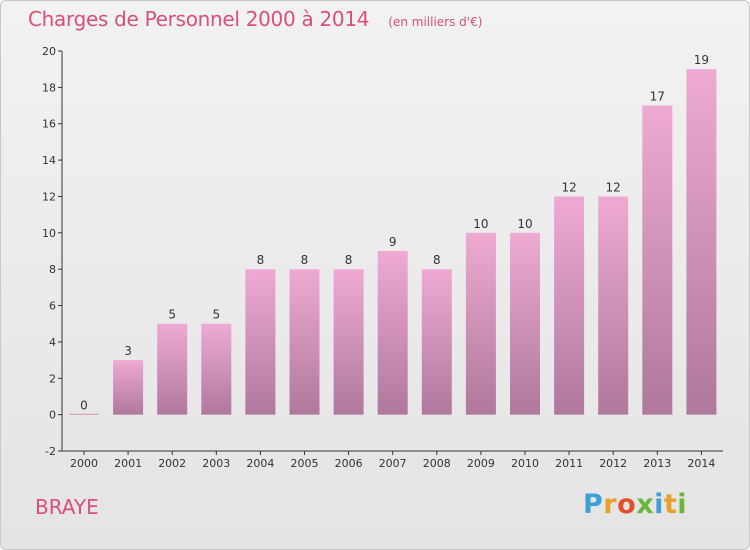  Describe the element at coordinates (701, 60) in the screenshot. I see `data-label: 19` at that location.